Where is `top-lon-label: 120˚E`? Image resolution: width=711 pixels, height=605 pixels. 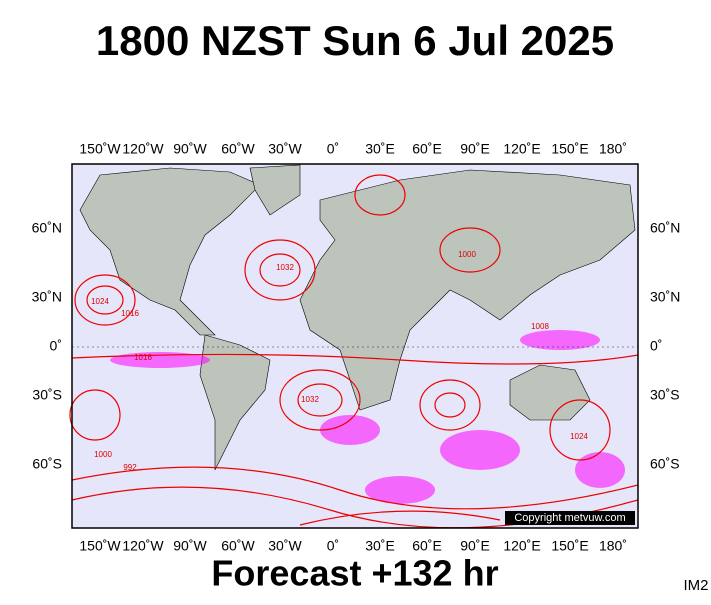 top-lon-label: 120˚E is located at coordinates (521, 149).